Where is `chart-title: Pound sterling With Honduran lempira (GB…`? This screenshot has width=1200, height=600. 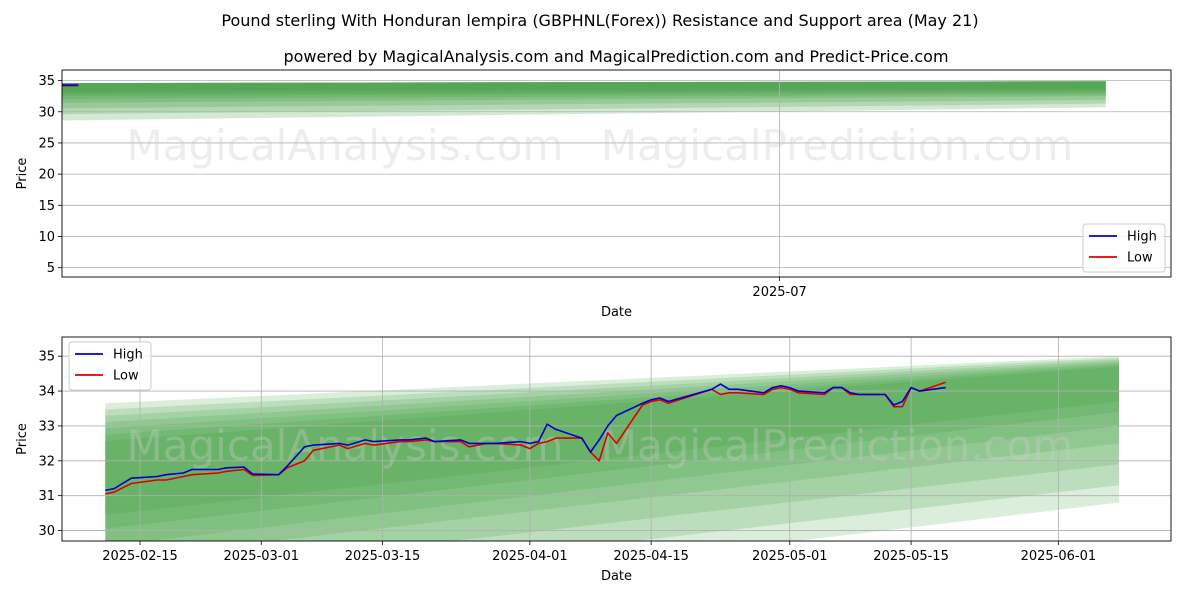
chart-title: Pound sterling With Honduran lempira (GB… is located at coordinates (599, 20).